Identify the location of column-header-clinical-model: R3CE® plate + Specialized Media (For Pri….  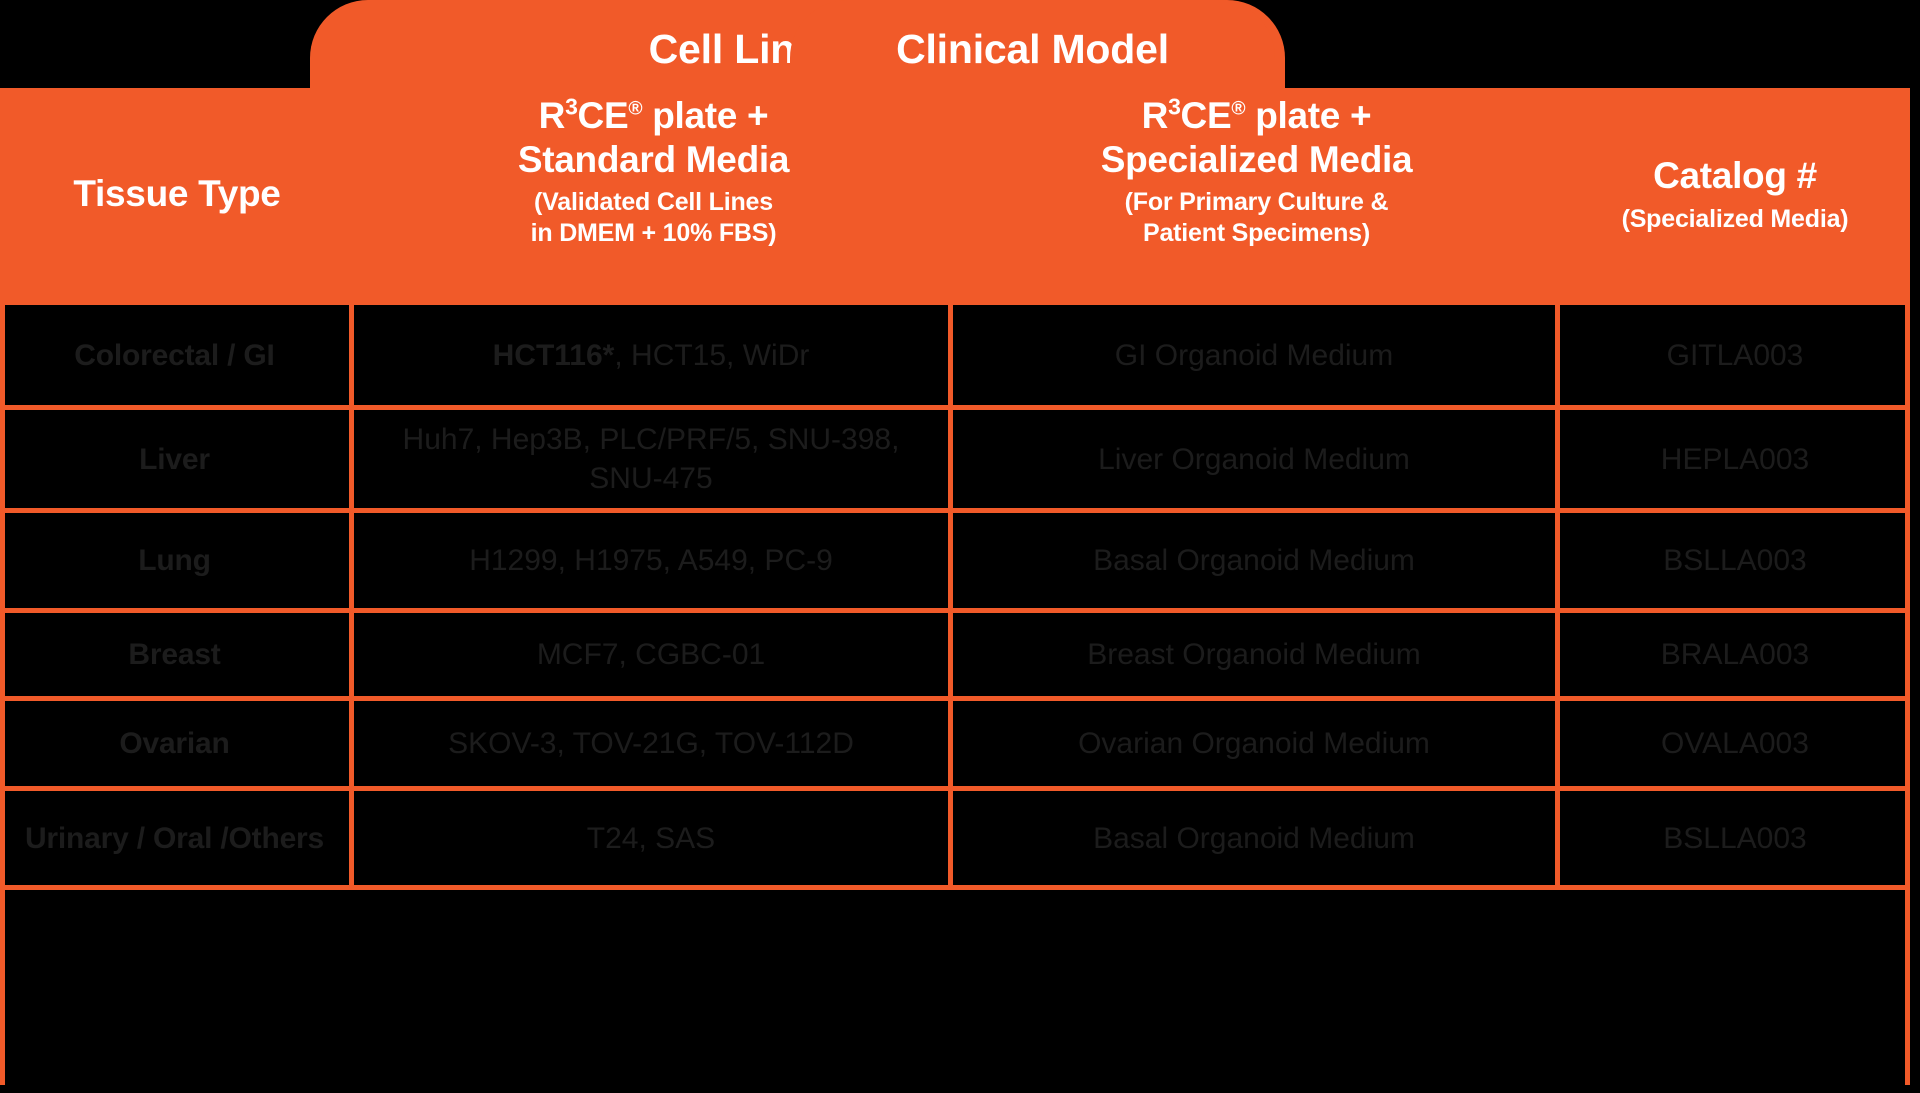
(1256, 194).